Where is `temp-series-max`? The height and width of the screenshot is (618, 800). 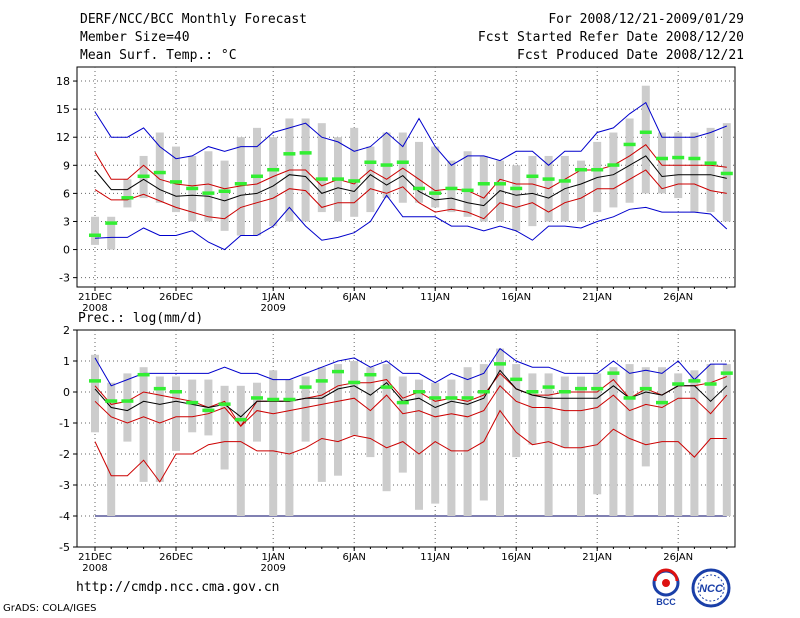 temp-series-max is located at coordinates (410, 133).